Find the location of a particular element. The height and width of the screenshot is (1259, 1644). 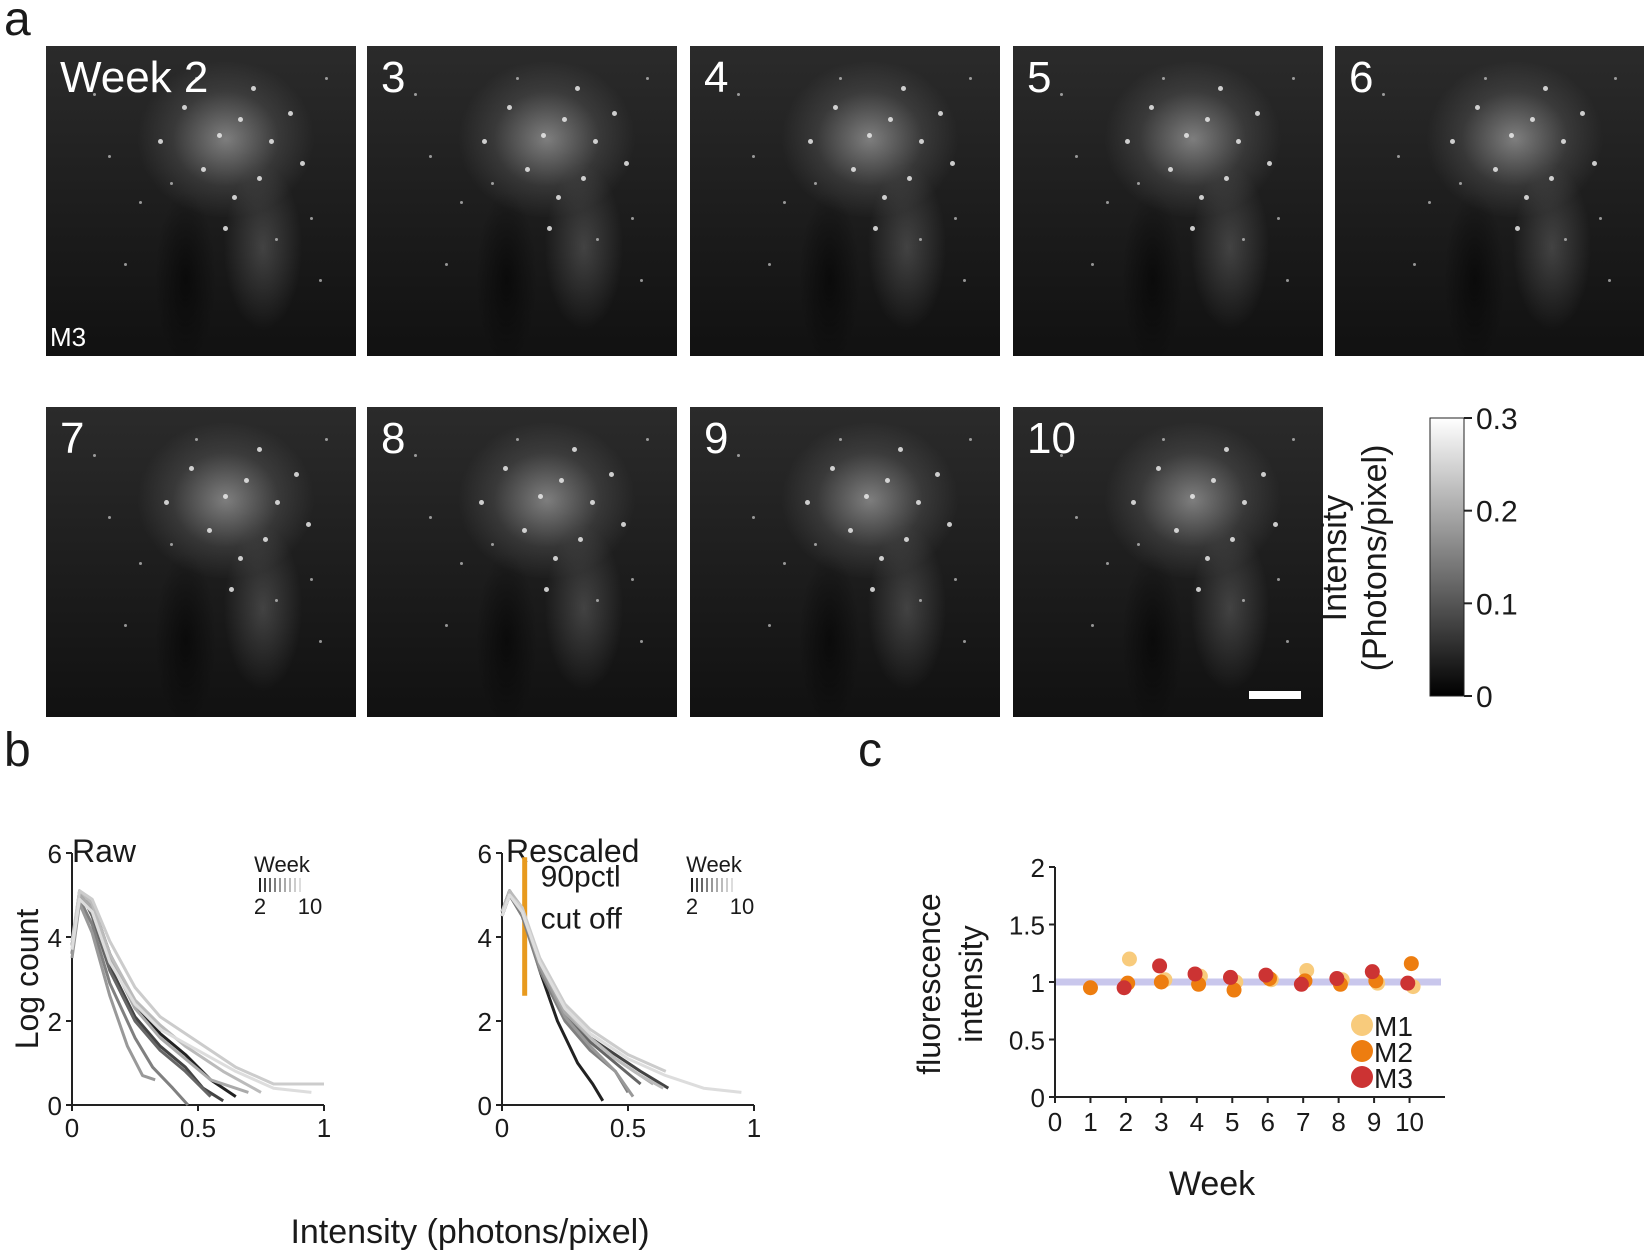

colorbar-tick-label: 0.3 is located at coordinates (1497, 419).